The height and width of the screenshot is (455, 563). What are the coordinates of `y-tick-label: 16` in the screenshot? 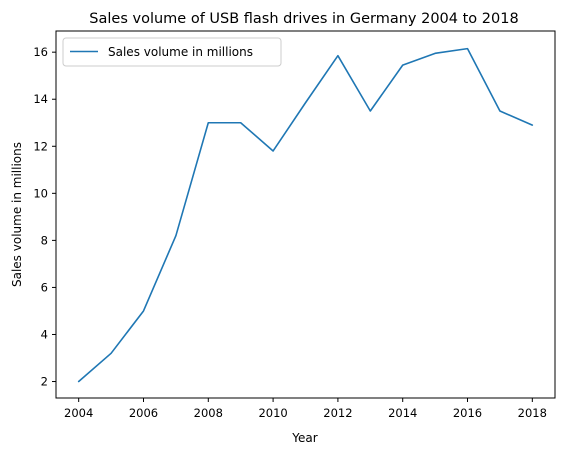 It's located at (40, 52).